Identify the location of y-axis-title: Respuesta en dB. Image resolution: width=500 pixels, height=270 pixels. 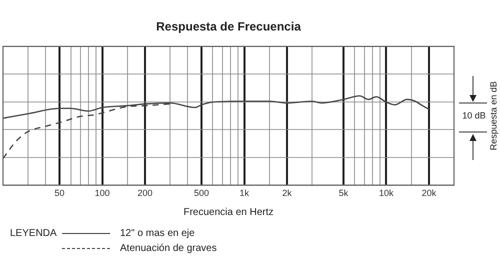
(493, 115).